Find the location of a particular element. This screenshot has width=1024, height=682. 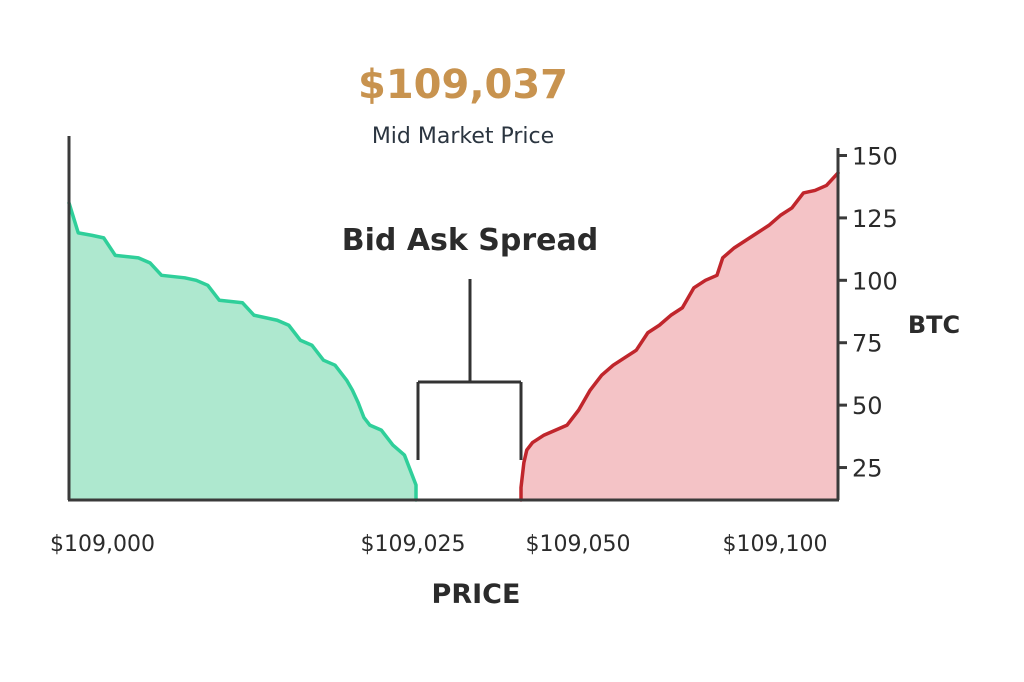

spread-annotation: Bid Ask Spread is located at coordinates (470, 240).